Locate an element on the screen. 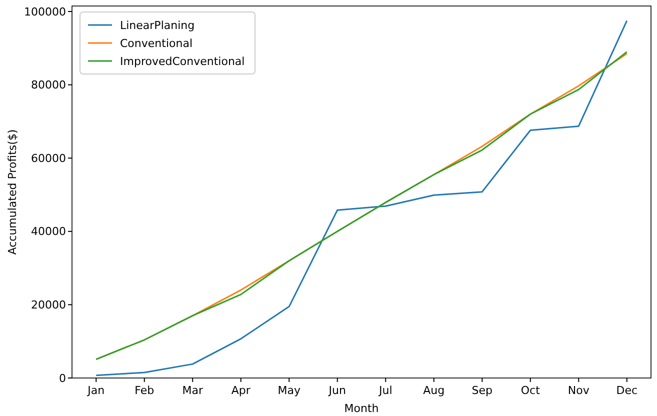  x-tick-label: Jan is located at coordinates (95, 390).